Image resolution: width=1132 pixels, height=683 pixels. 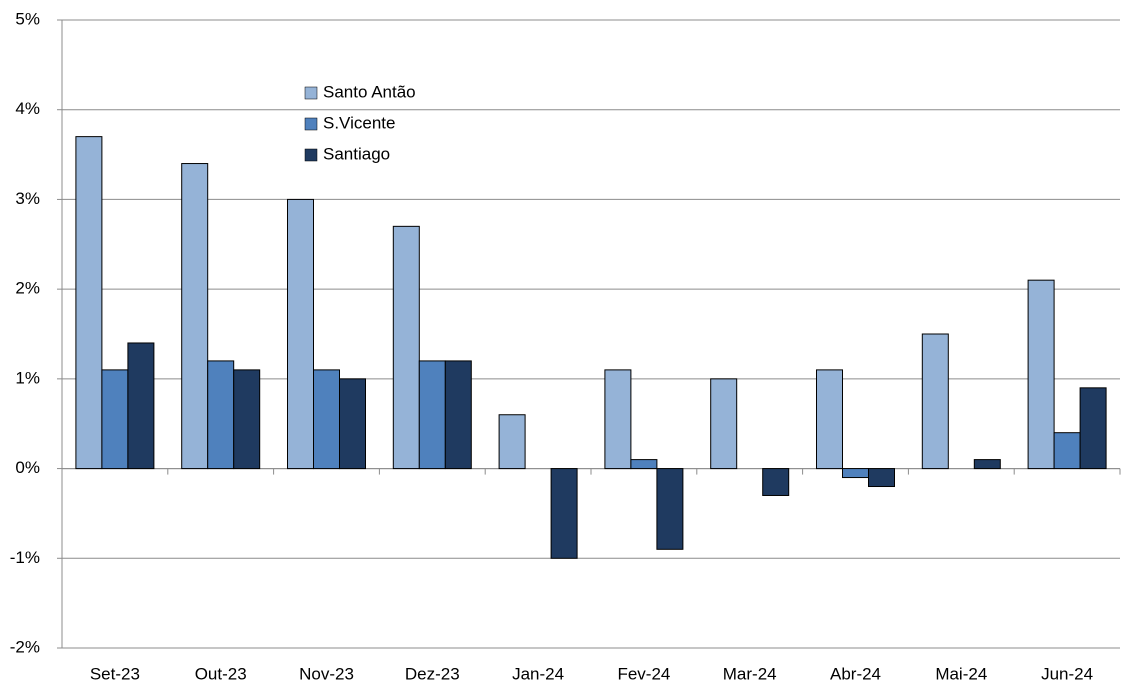 I want to click on x-tick-label: Jan-24, so click(x=538, y=673).